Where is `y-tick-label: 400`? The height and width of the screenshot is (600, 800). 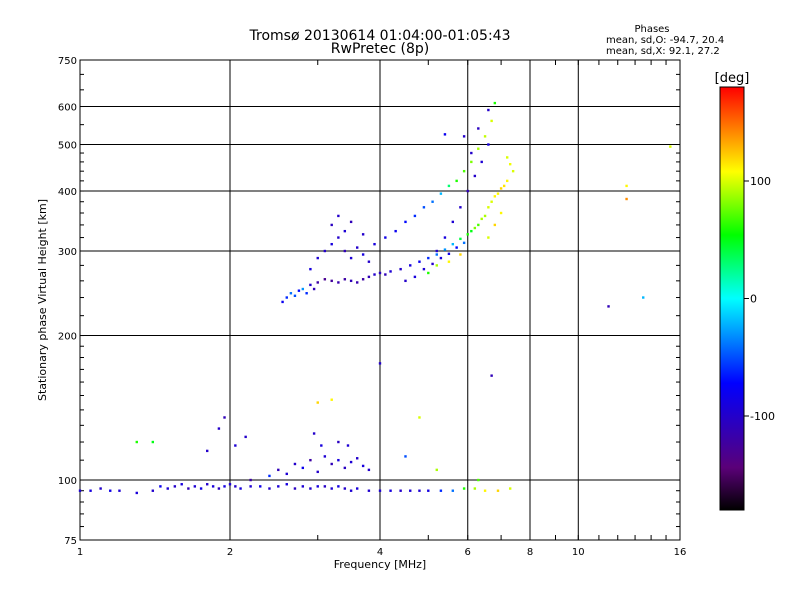
y-tick-label: 400 is located at coordinates (67, 192).